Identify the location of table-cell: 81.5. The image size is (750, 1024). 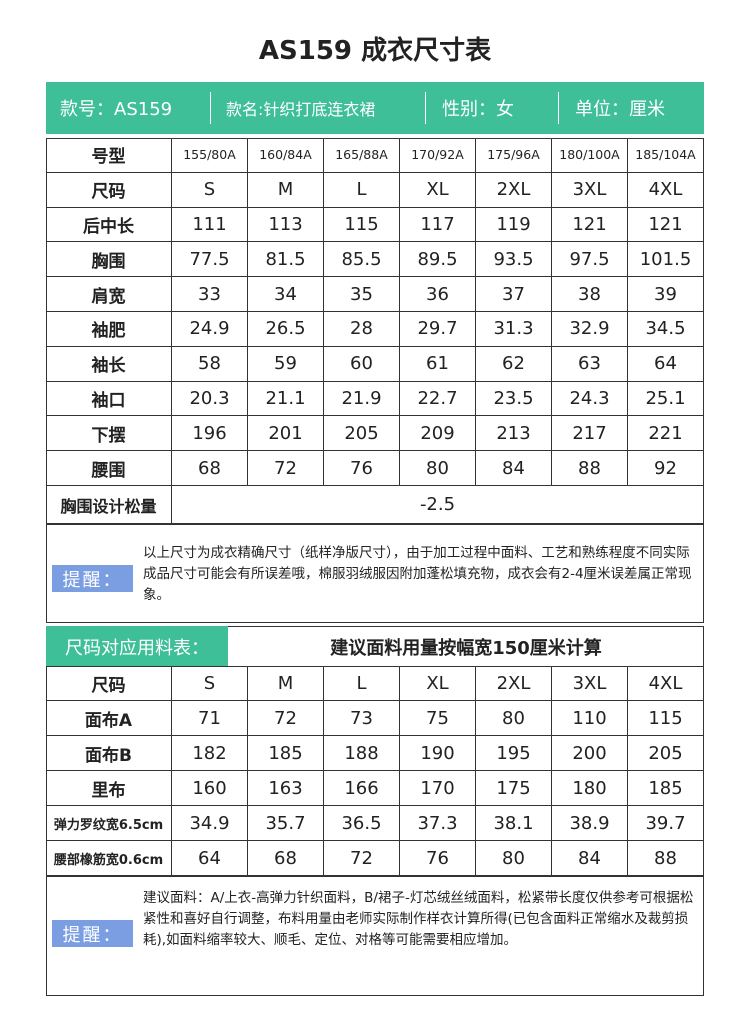
(286, 260).